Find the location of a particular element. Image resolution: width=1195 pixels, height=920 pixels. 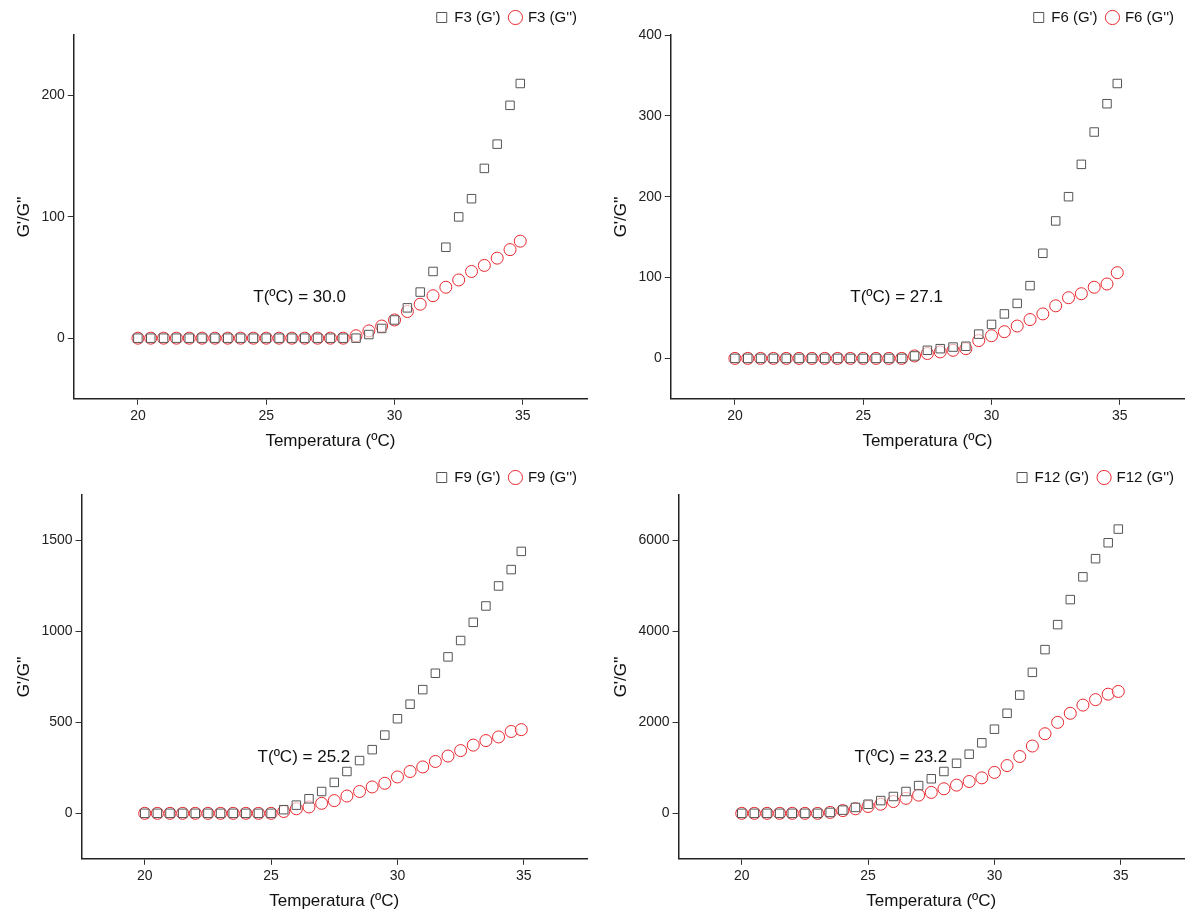

legend-label: F9 (G'') is located at coordinates (552, 476).